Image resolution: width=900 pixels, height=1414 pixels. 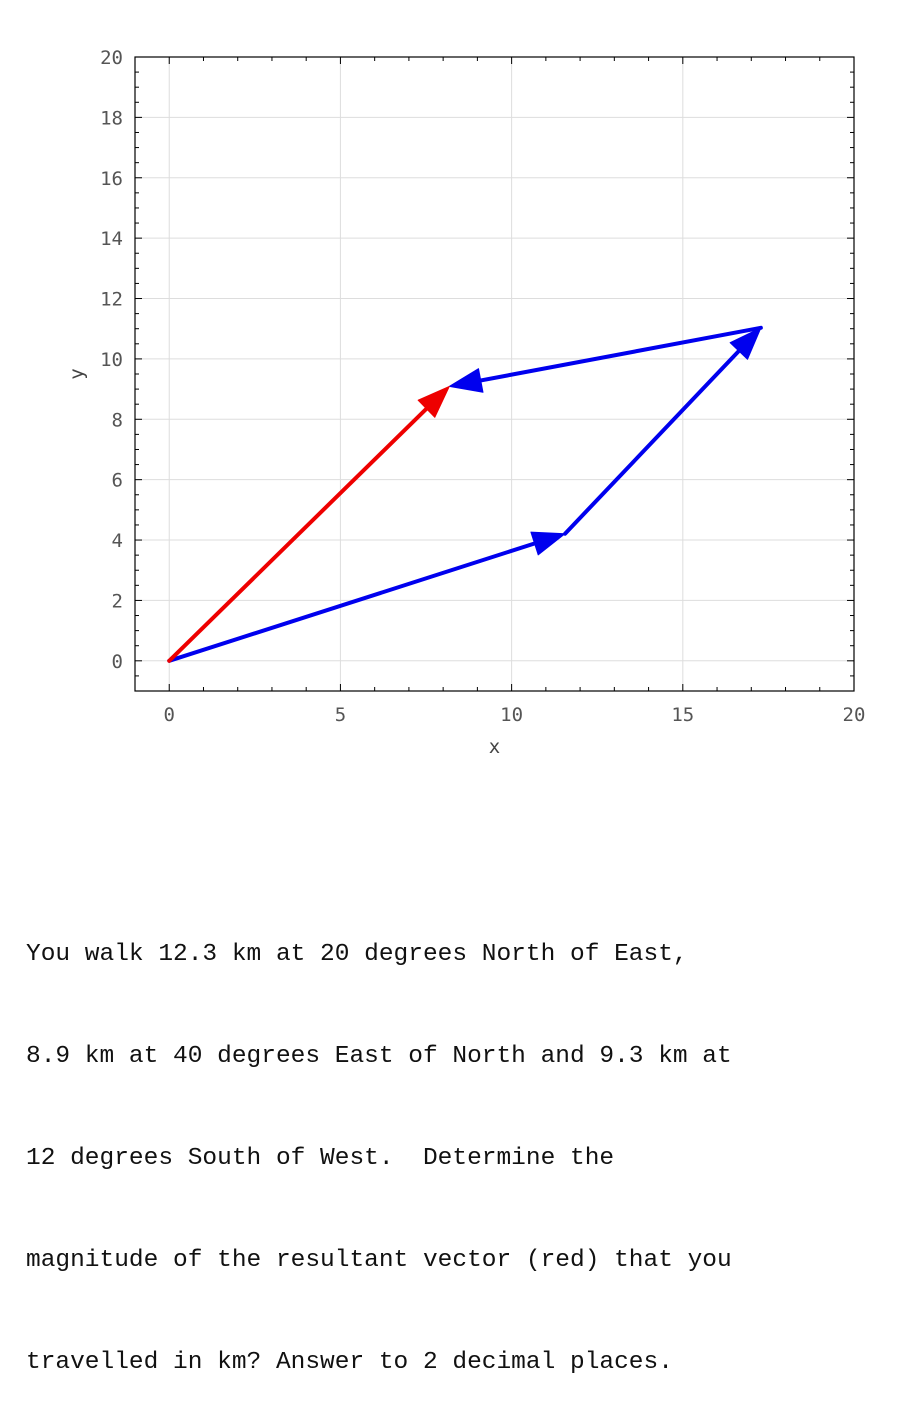 I want to click on y-tick-label: 6, so click(x=117, y=481).